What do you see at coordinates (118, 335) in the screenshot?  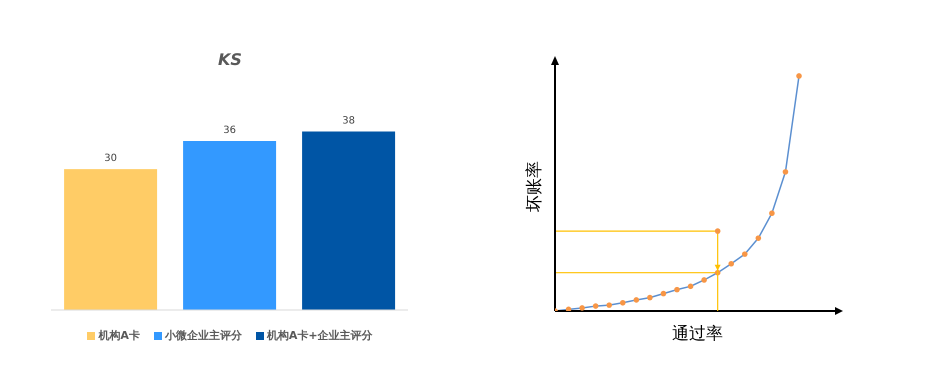 I see `legend-label: 机构A卡` at bounding box center [118, 335].